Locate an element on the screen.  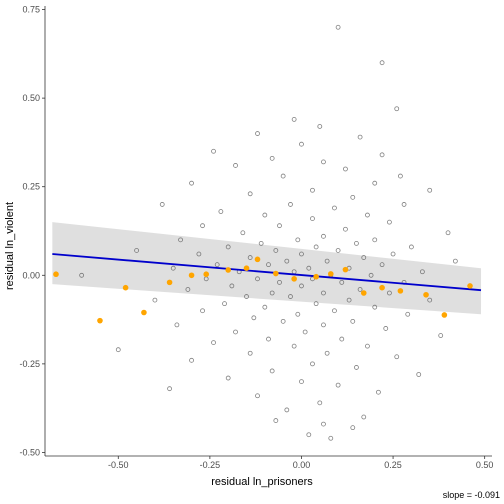
slope-annotation: slope = -0.091 is located at coordinates (471, 495).